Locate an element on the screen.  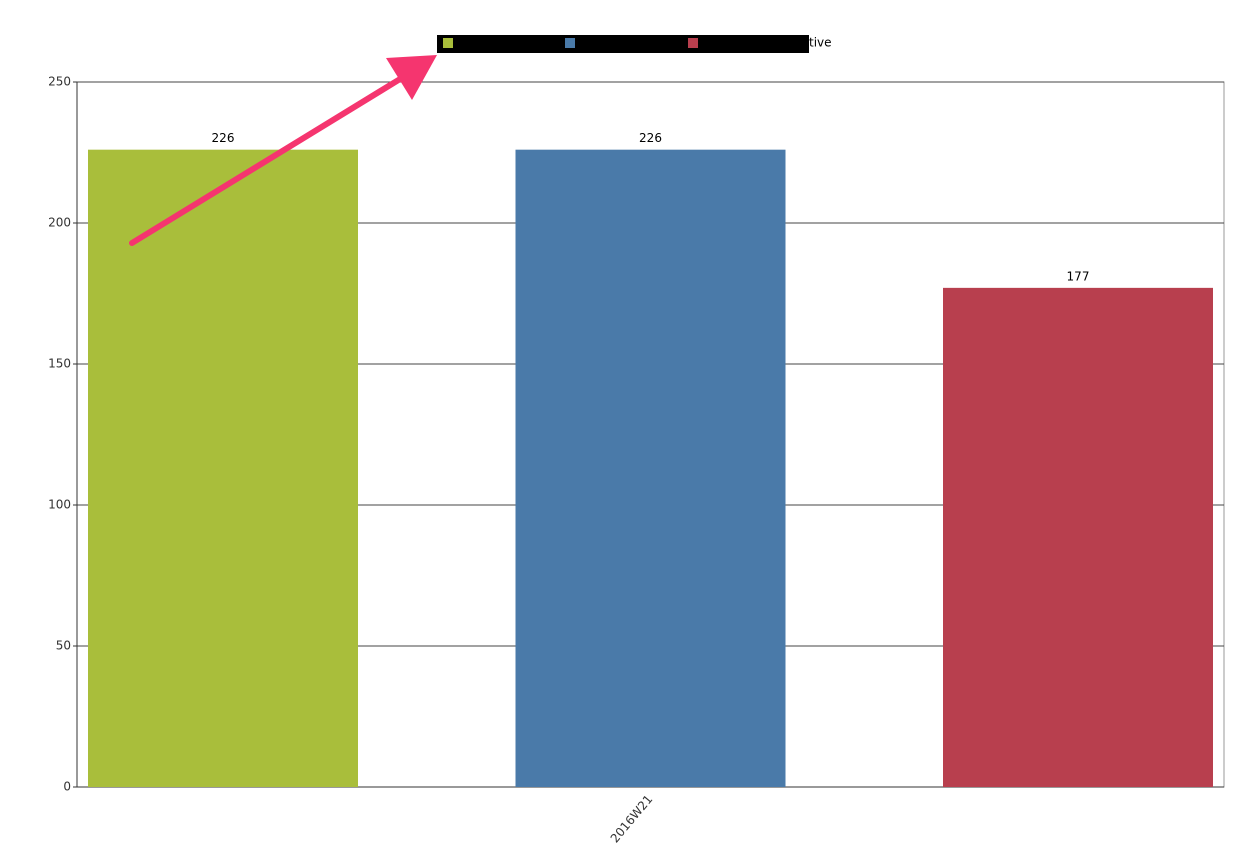
bar is located at coordinates (1078, 537).